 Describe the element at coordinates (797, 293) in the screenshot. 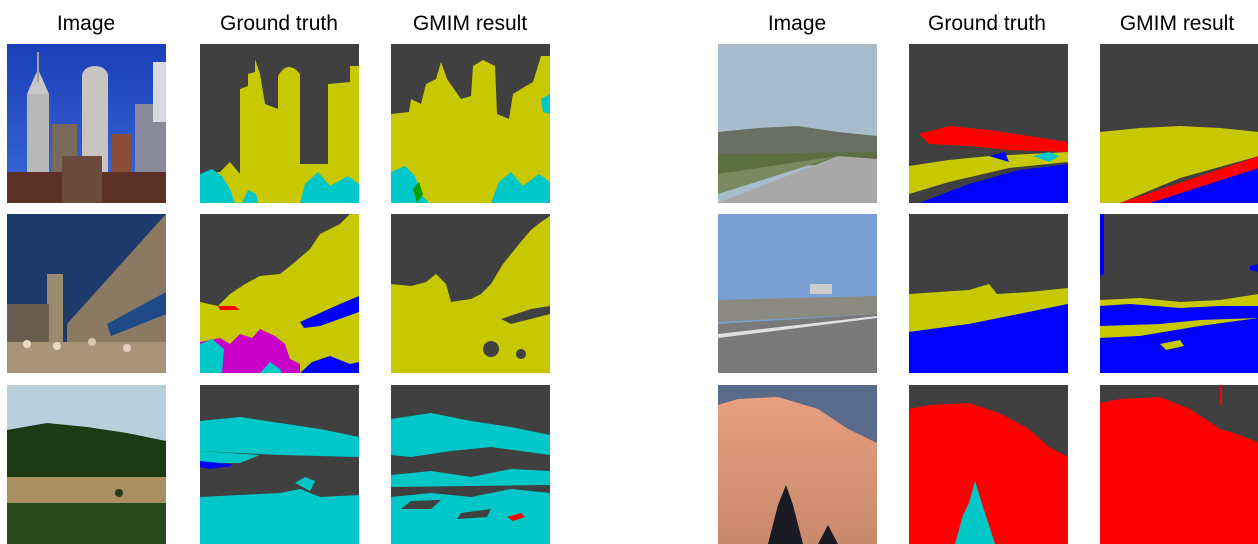

I see `photo-motorway` at that location.